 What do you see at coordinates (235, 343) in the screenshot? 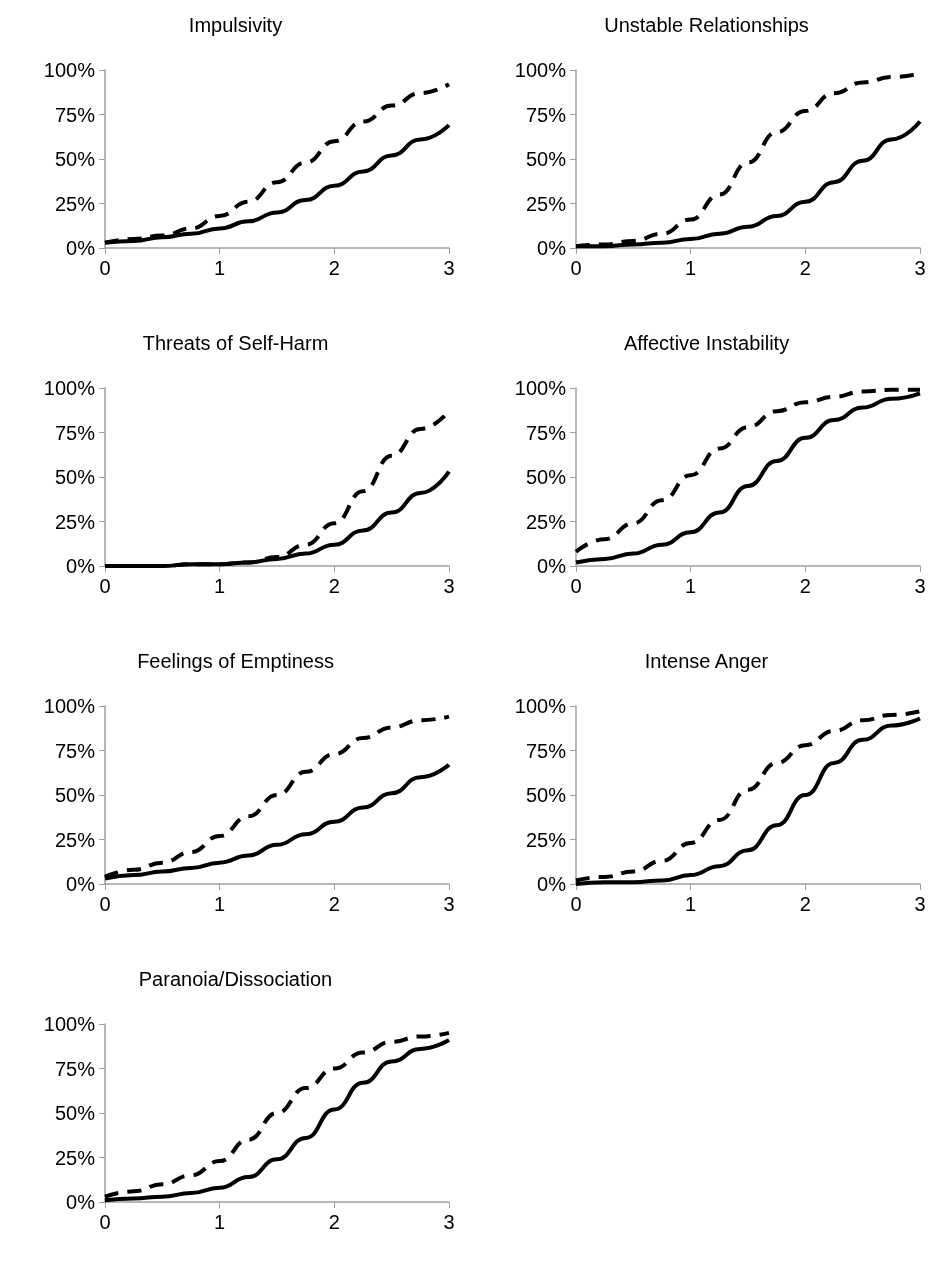
I see `chart-title: Threats of Self-Harm` at bounding box center [235, 343].